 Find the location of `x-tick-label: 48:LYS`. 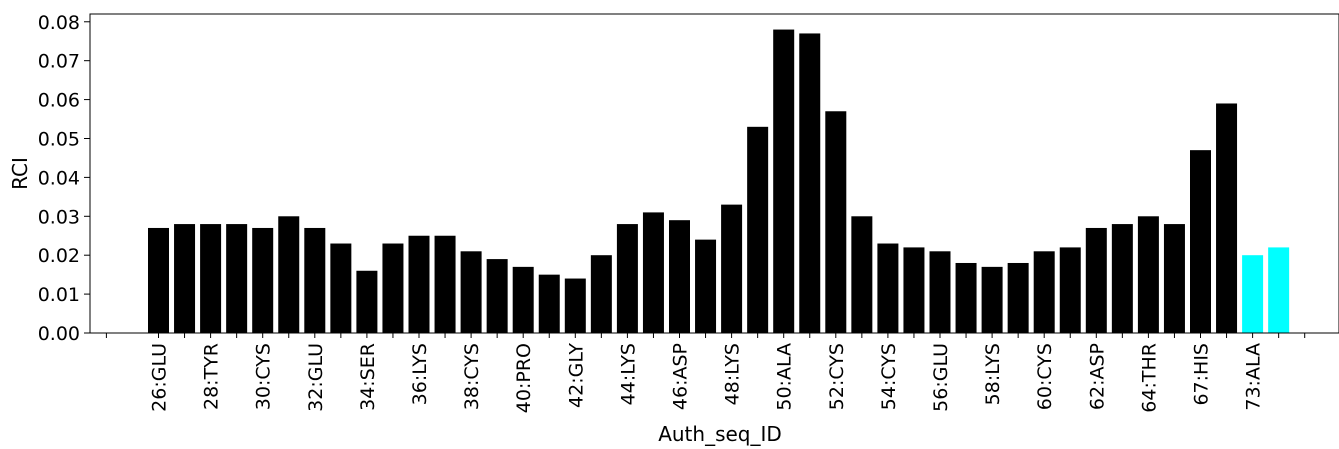

x-tick-label: 48:LYS is located at coordinates (733, 374).